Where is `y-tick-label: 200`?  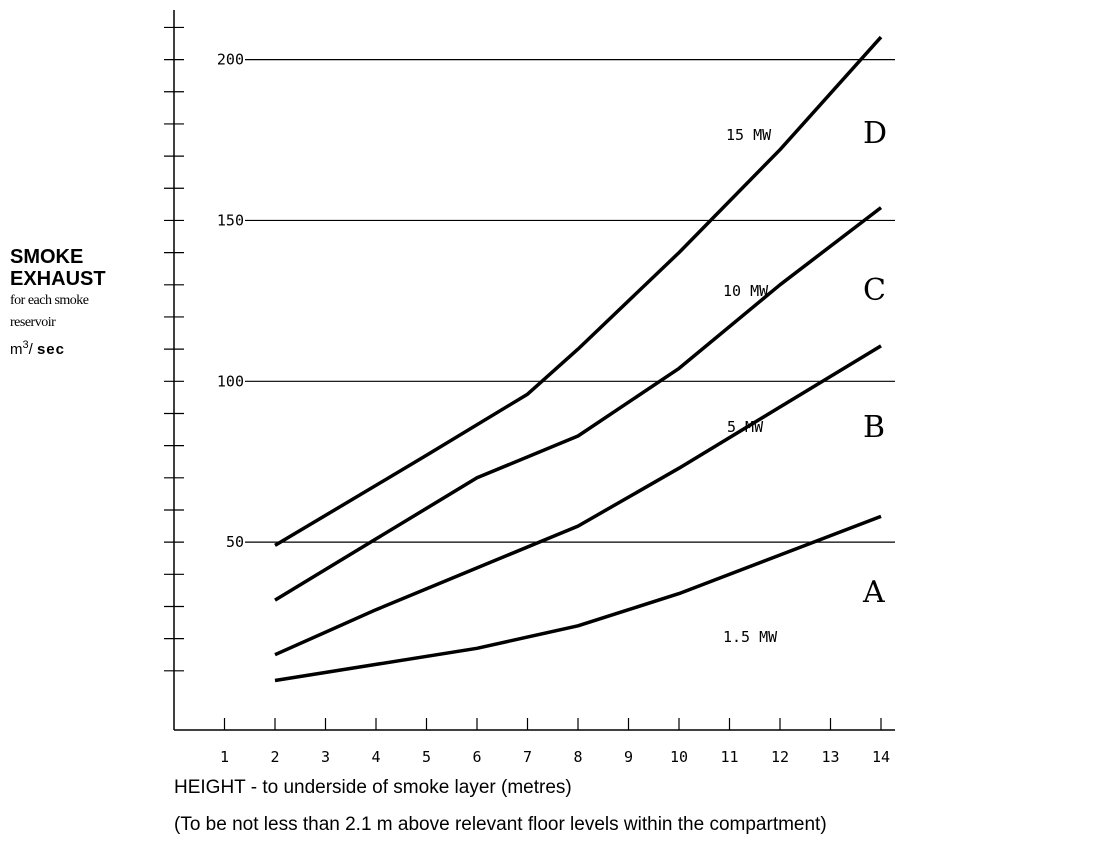
y-tick-label: 200 is located at coordinates (230, 60).